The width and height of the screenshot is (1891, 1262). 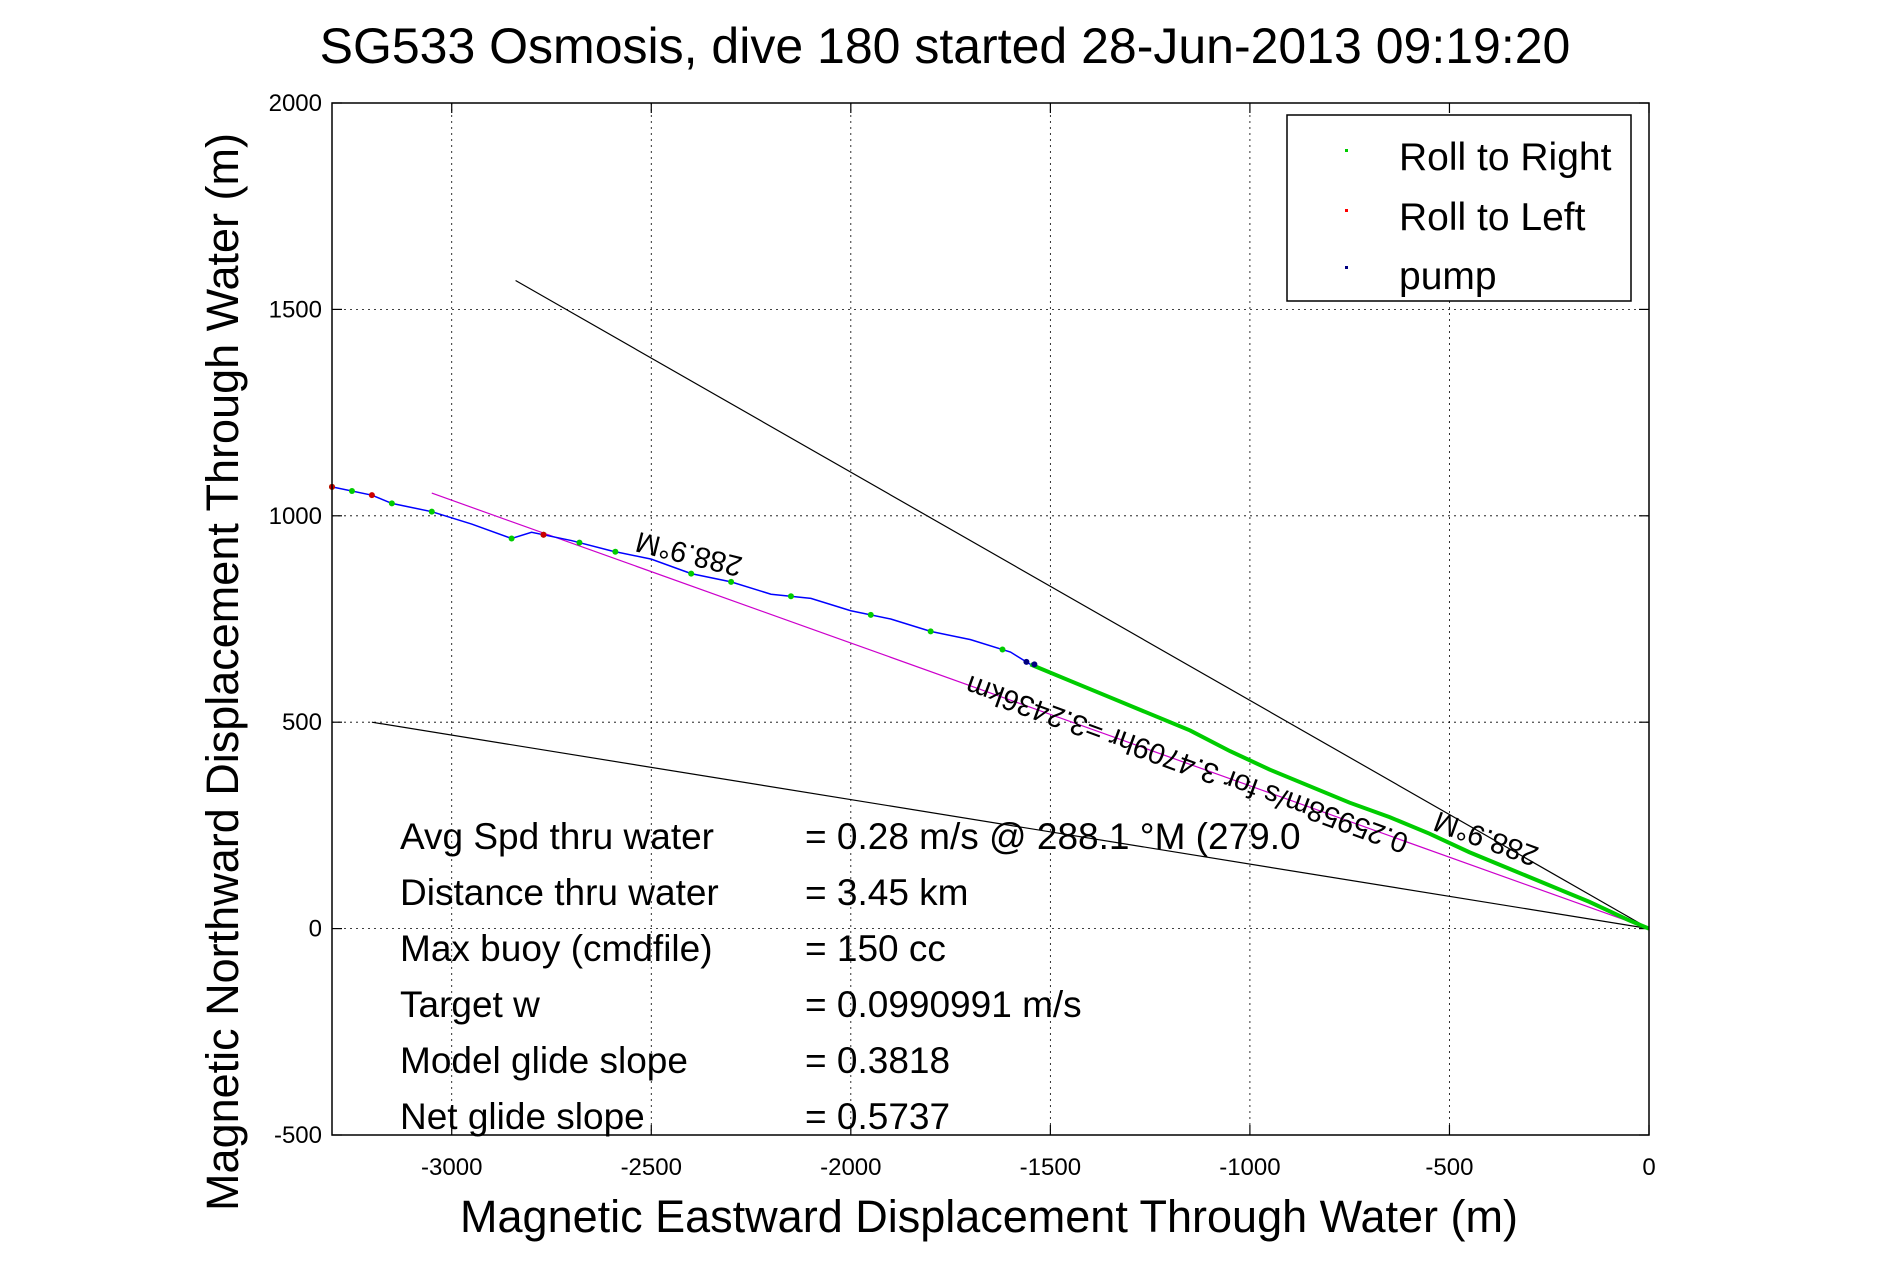 What do you see at coordinates (887, 892) in the screenshot?
I see `stat-value: = 3.45 km` at bounding box center [887, 892].